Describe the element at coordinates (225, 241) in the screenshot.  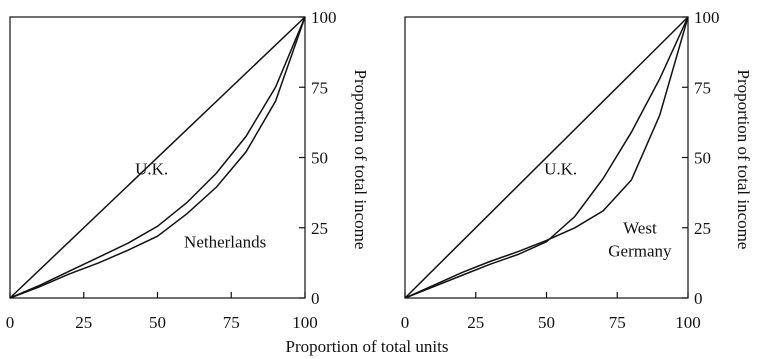
I see `series-annotation: Netherlands` at that location.